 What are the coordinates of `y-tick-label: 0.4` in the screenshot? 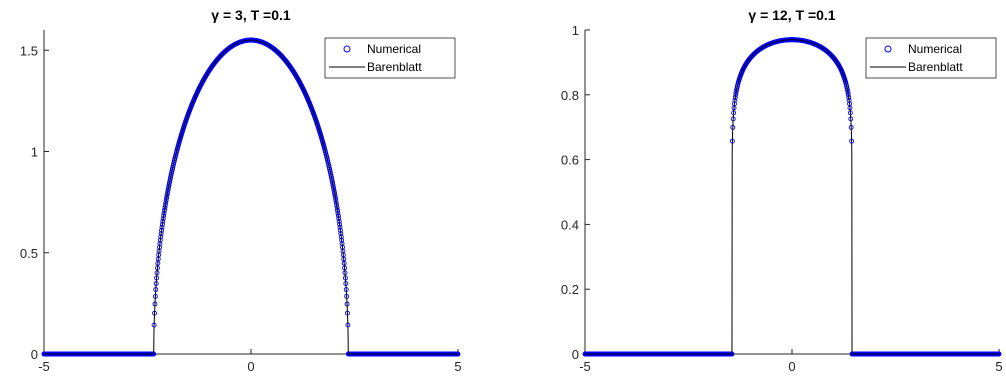 It's located at (570, 224).